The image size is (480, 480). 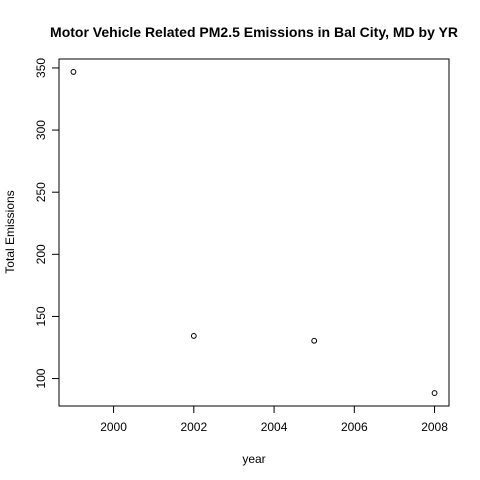 What do you see at coordinates (10, 231) in the screenshot?
I see `y-axis-label: Total Emissions` at bounding box center [10, 231].